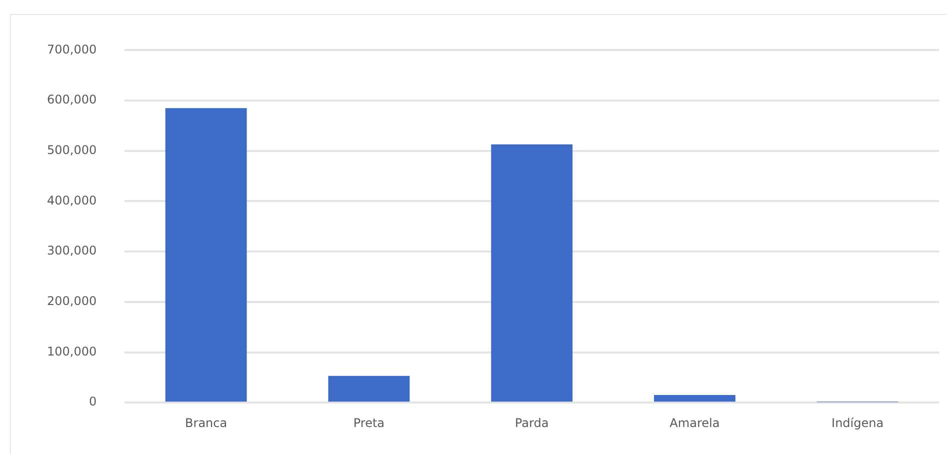 The width and height of the screenshot is (947, 454). What do you see at coordinates (72, 49) in the screenshot?
I see `y-tick-label: 700,000` at bounding box center [72, 49].